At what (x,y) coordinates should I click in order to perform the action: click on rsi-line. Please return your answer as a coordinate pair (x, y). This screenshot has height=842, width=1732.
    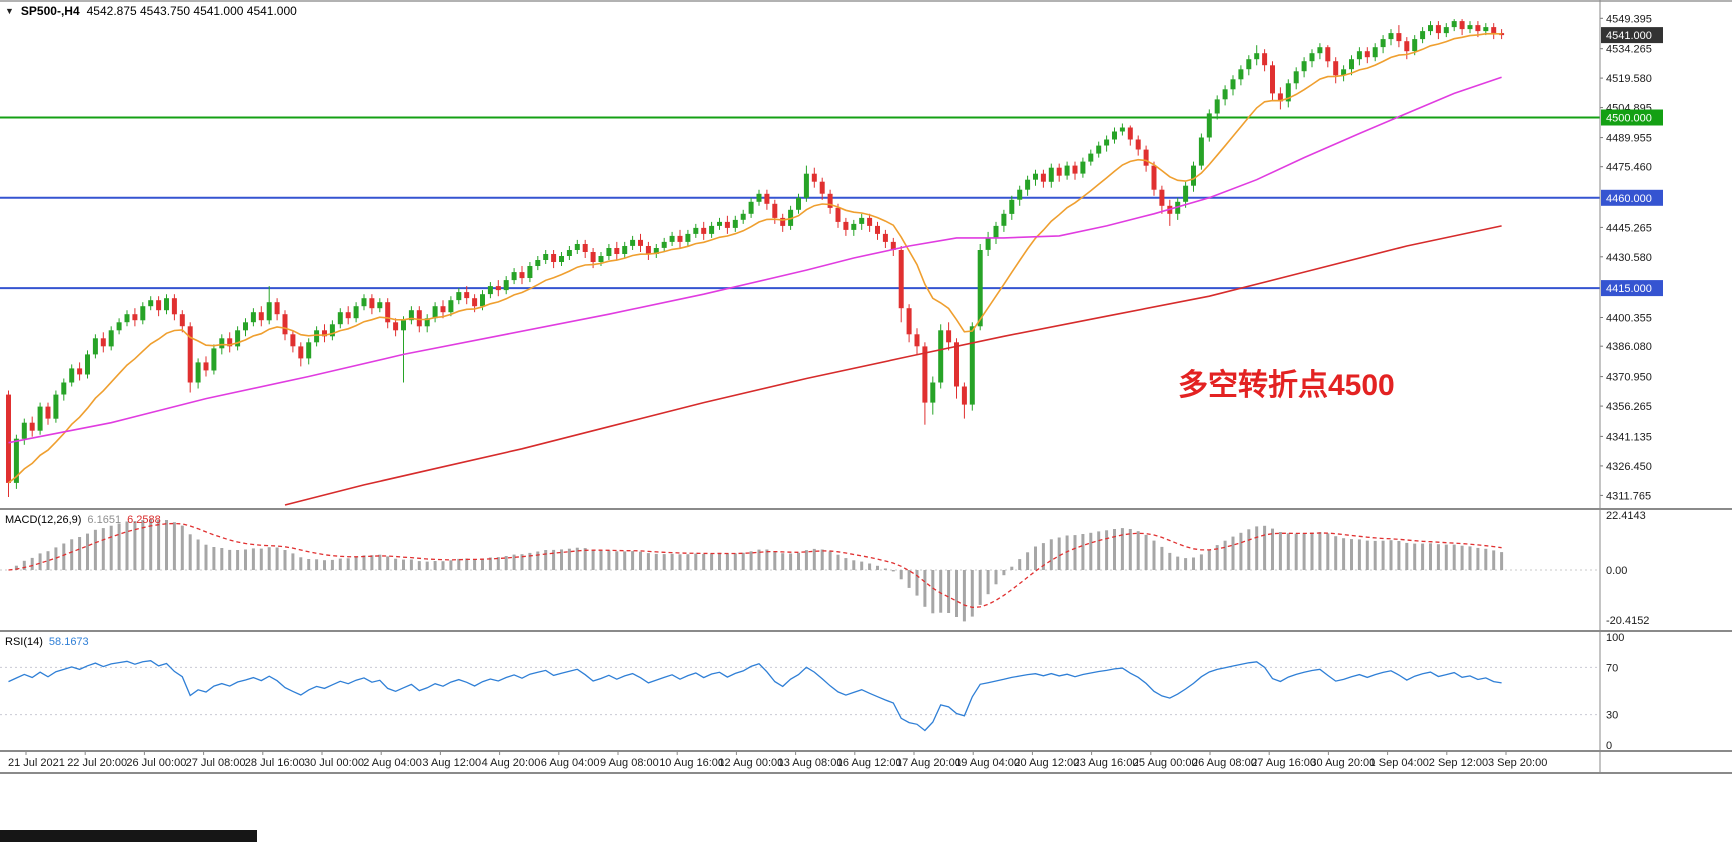
    Looking at the image, I should click on (755, 696).